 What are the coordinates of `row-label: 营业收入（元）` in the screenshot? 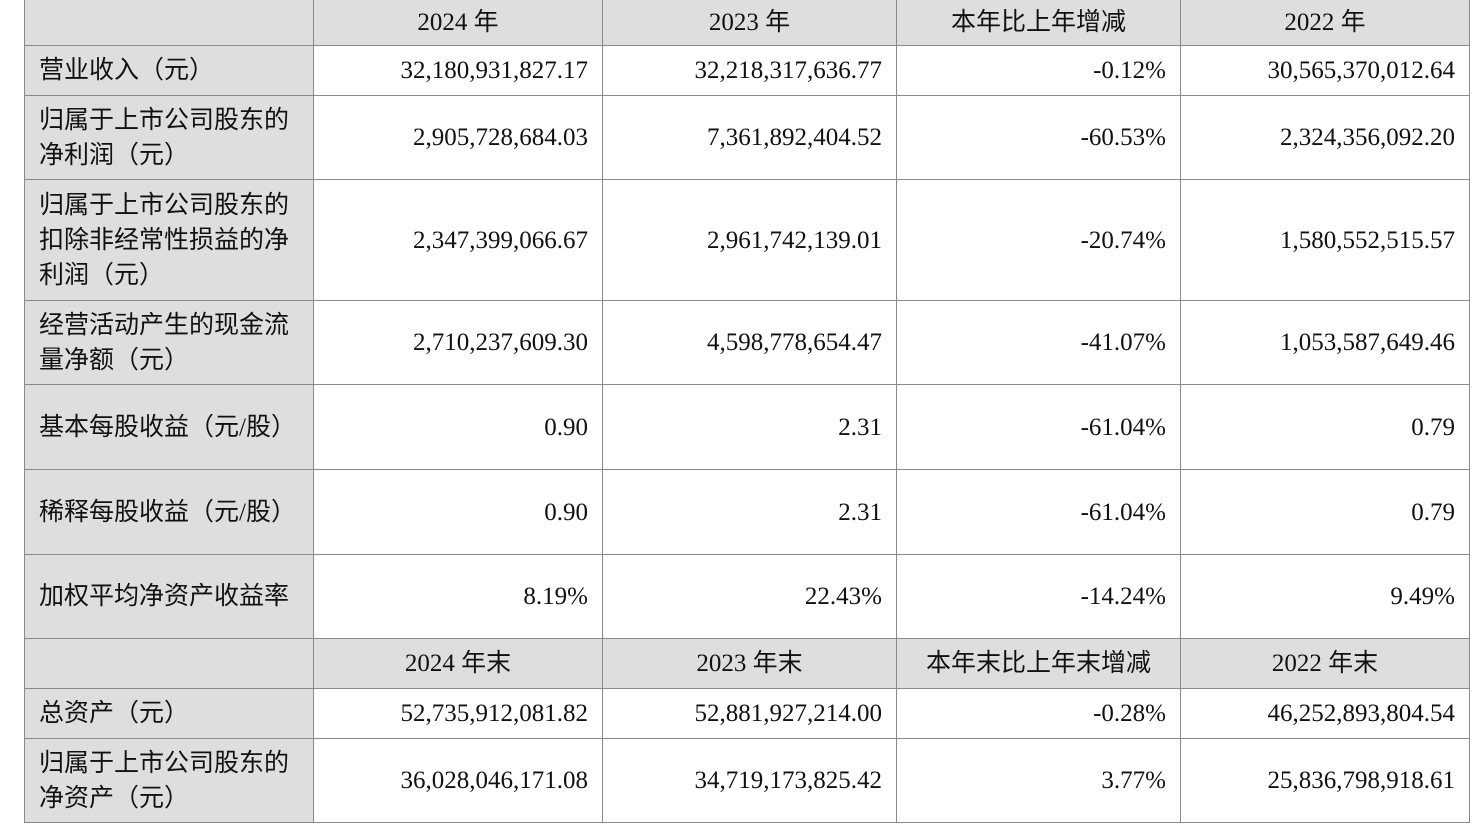 It's located at (169, 70).